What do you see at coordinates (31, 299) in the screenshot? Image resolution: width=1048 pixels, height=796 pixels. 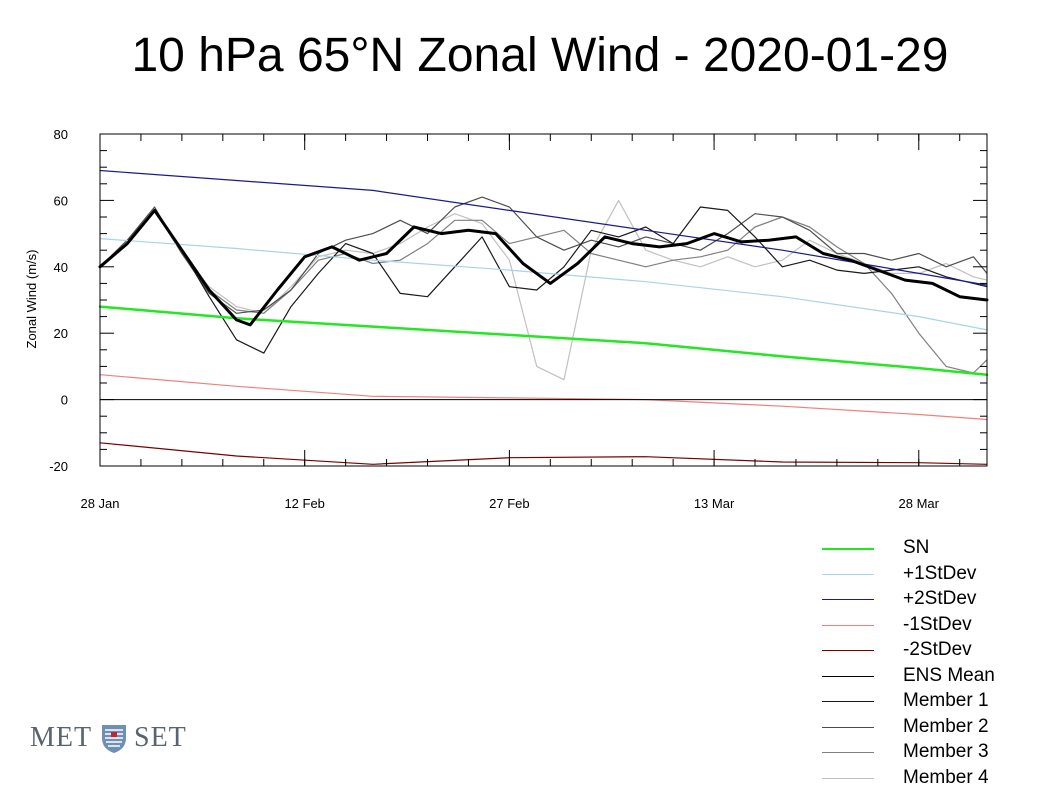 I see `y-axis-label: Zonal Wind (m/s)` at bounding box center [31, 299].